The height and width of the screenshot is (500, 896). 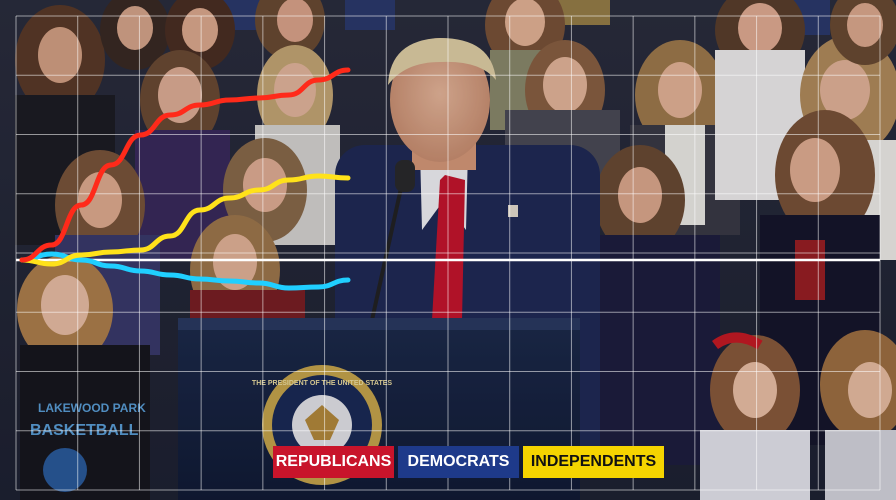 I want to click on legend-democrats: DEMOCRATS, so click(x=458, y=462).